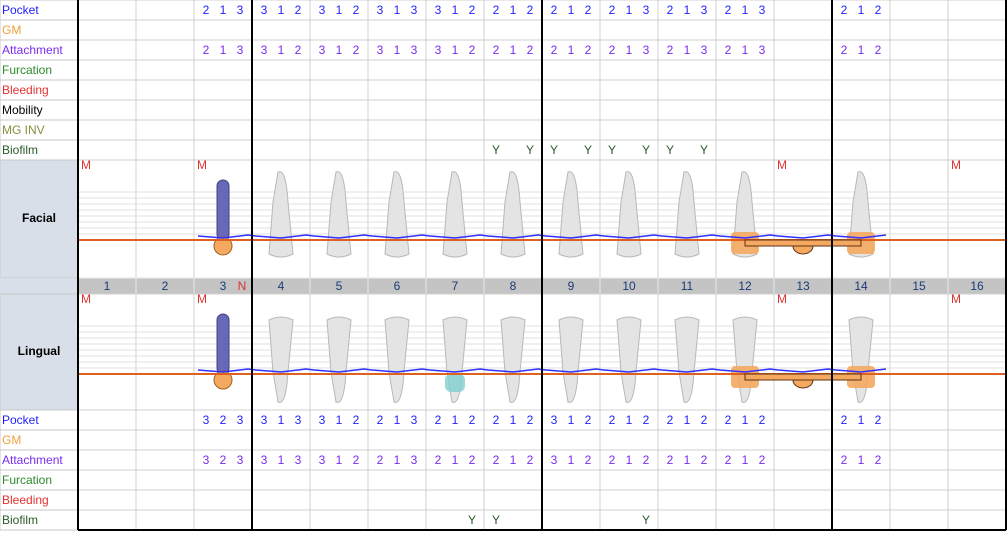  I want to click on tooth-number: 9, so click(571, 286).